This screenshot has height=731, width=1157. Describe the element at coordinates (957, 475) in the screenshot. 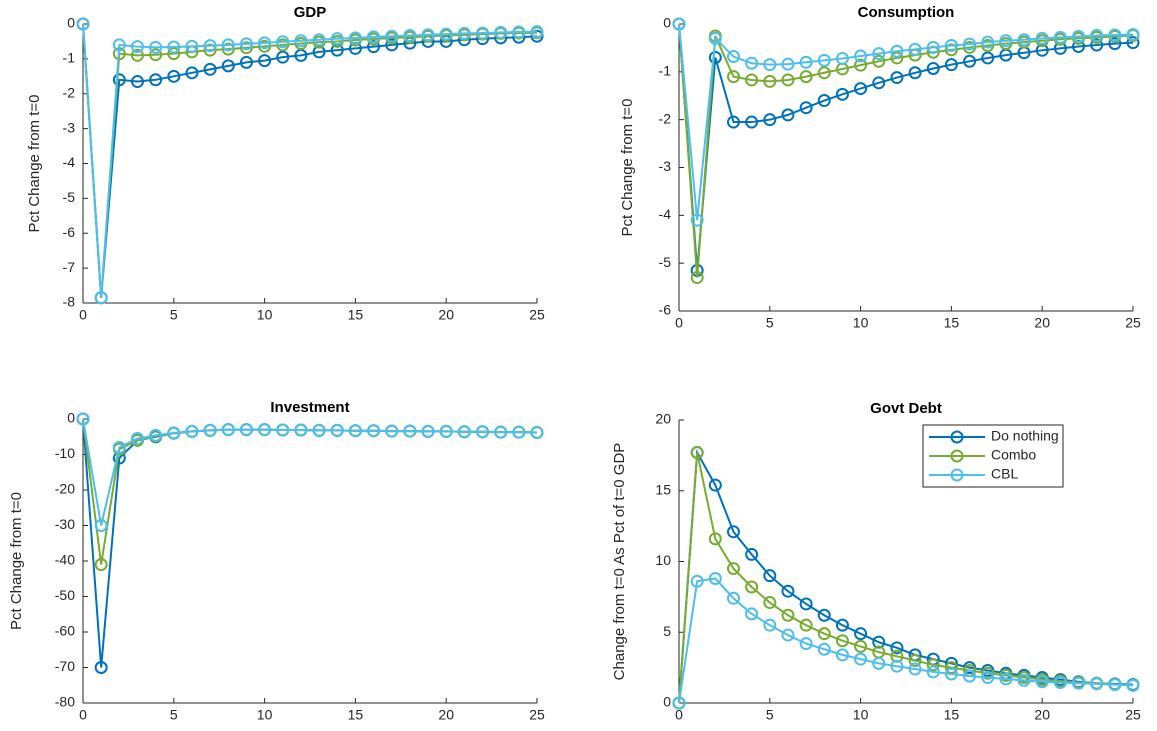

I see `legend-marker` at that location.